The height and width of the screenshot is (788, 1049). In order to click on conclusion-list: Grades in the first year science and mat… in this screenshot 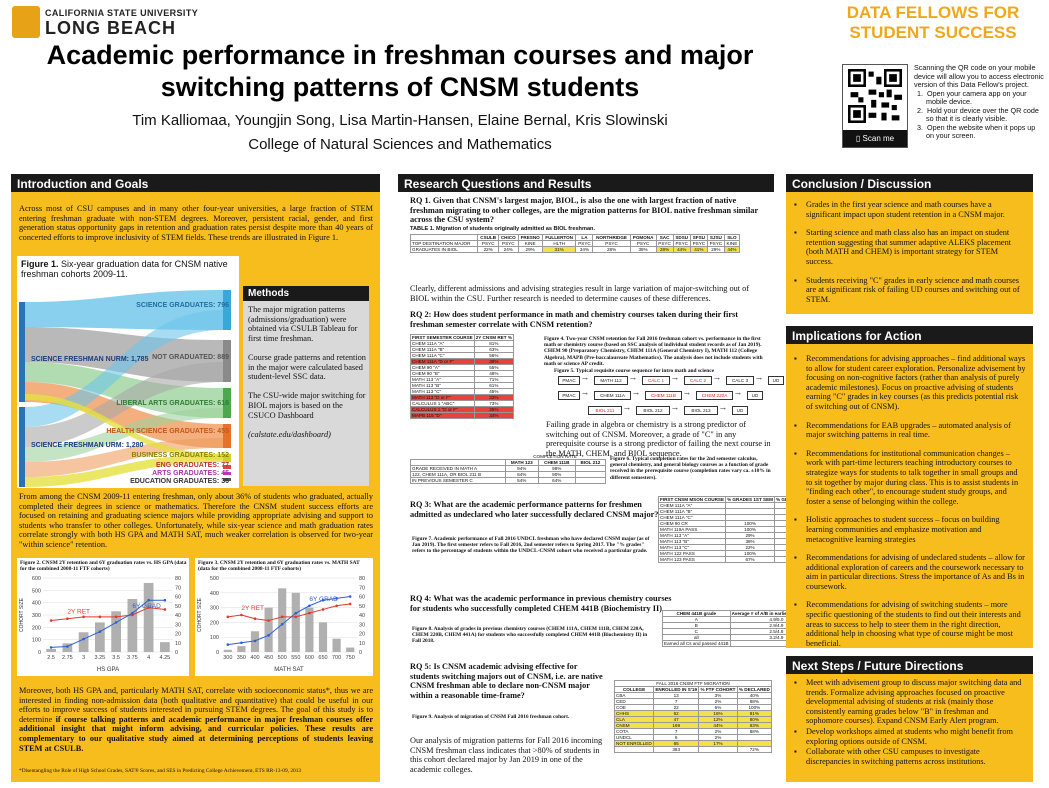, I will do `click(910, 256)`.